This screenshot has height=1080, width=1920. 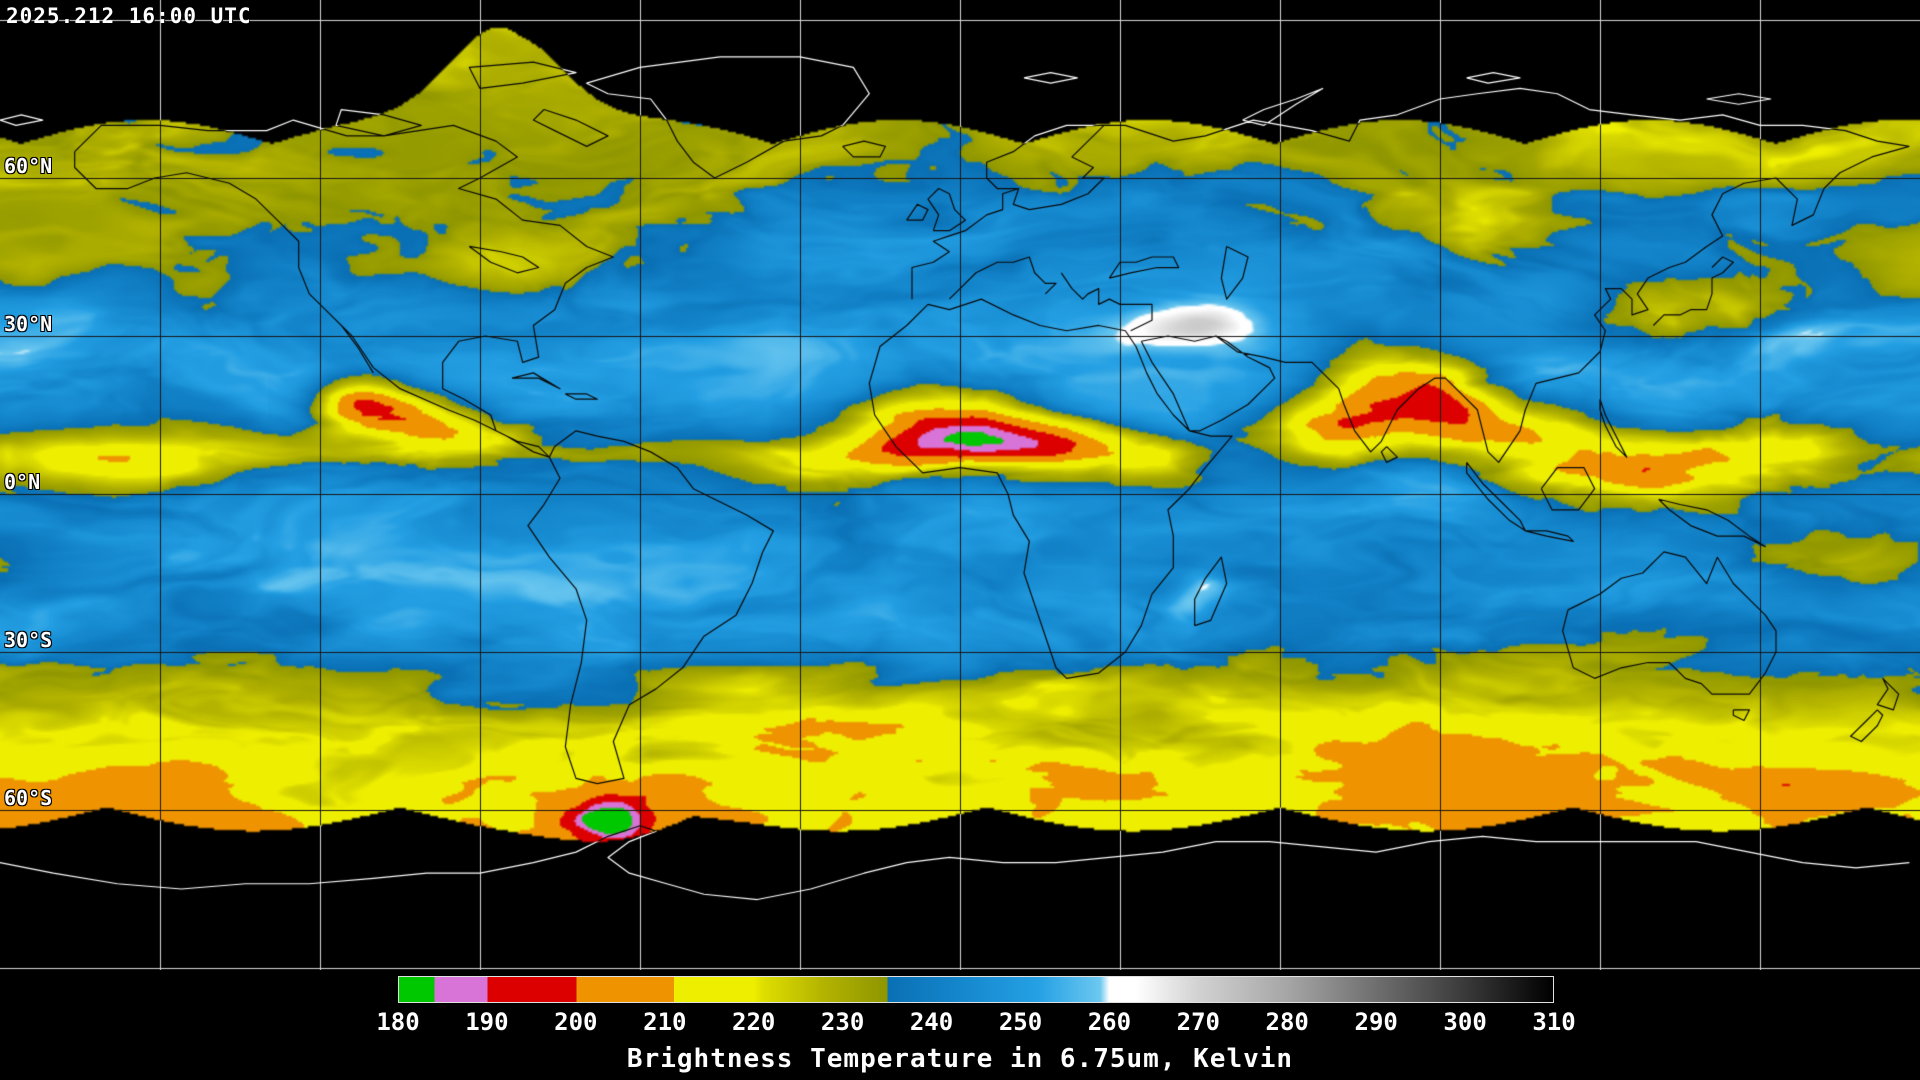 I want to click on latitude-label-60n: 60°N, so click(x=28, y=166).